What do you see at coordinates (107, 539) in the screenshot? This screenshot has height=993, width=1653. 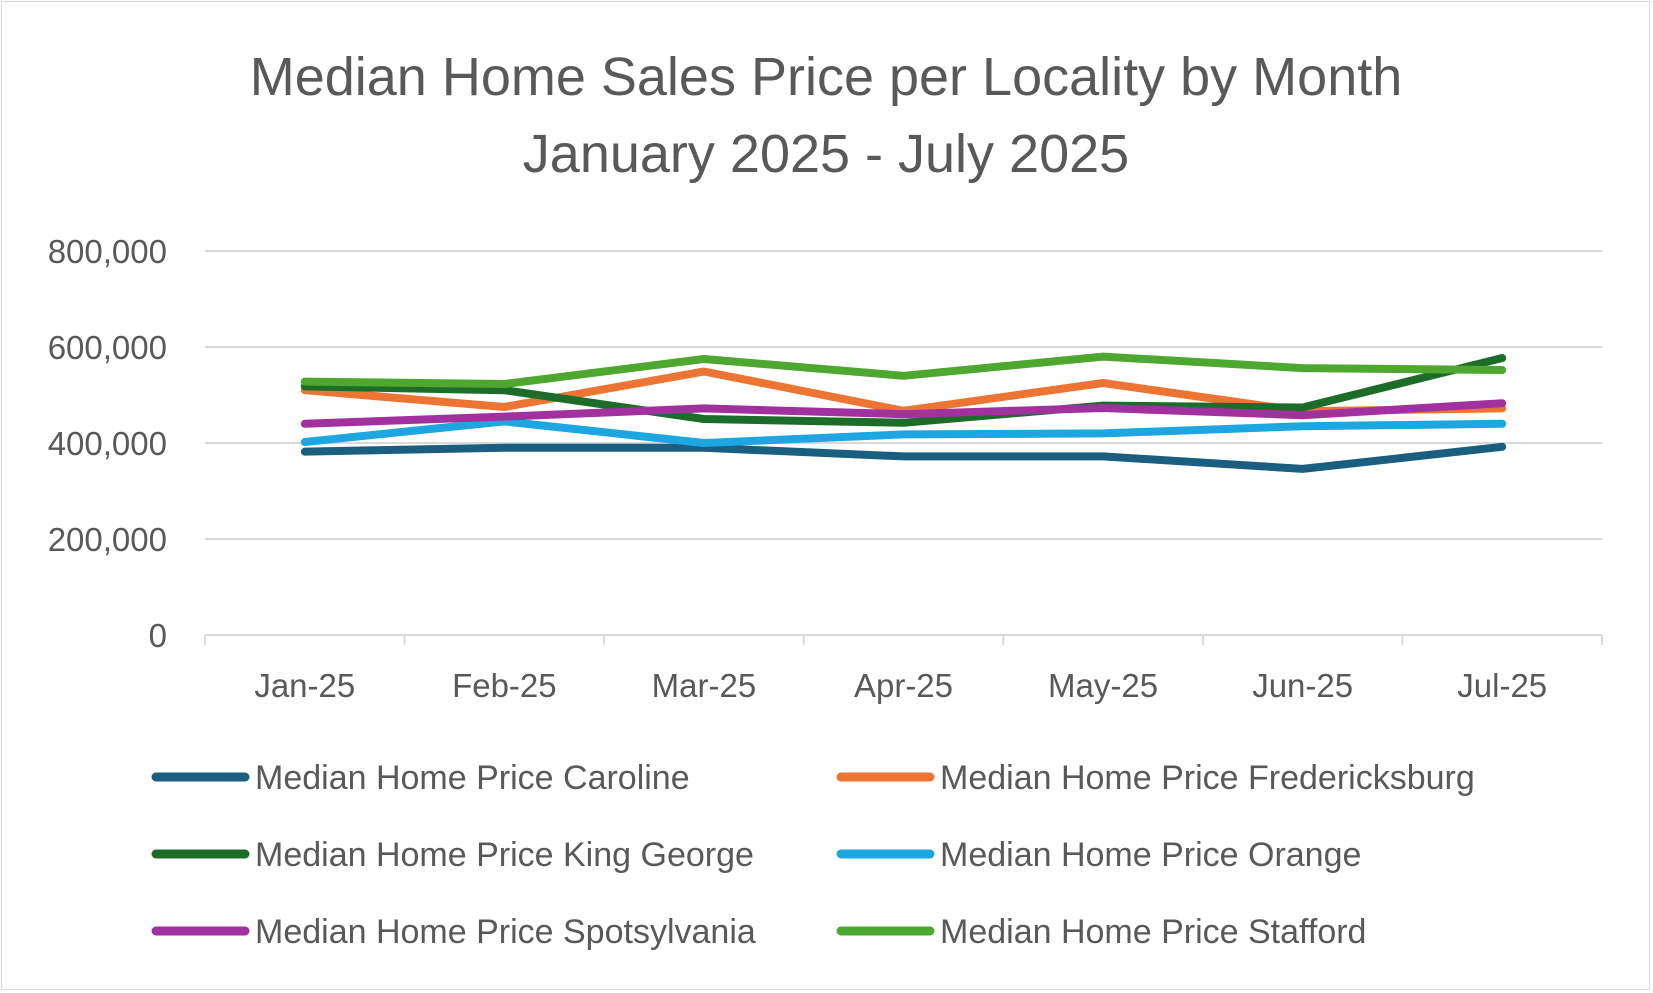 I see `y-tick-label: 200,000` at bounding box center [107, 539].